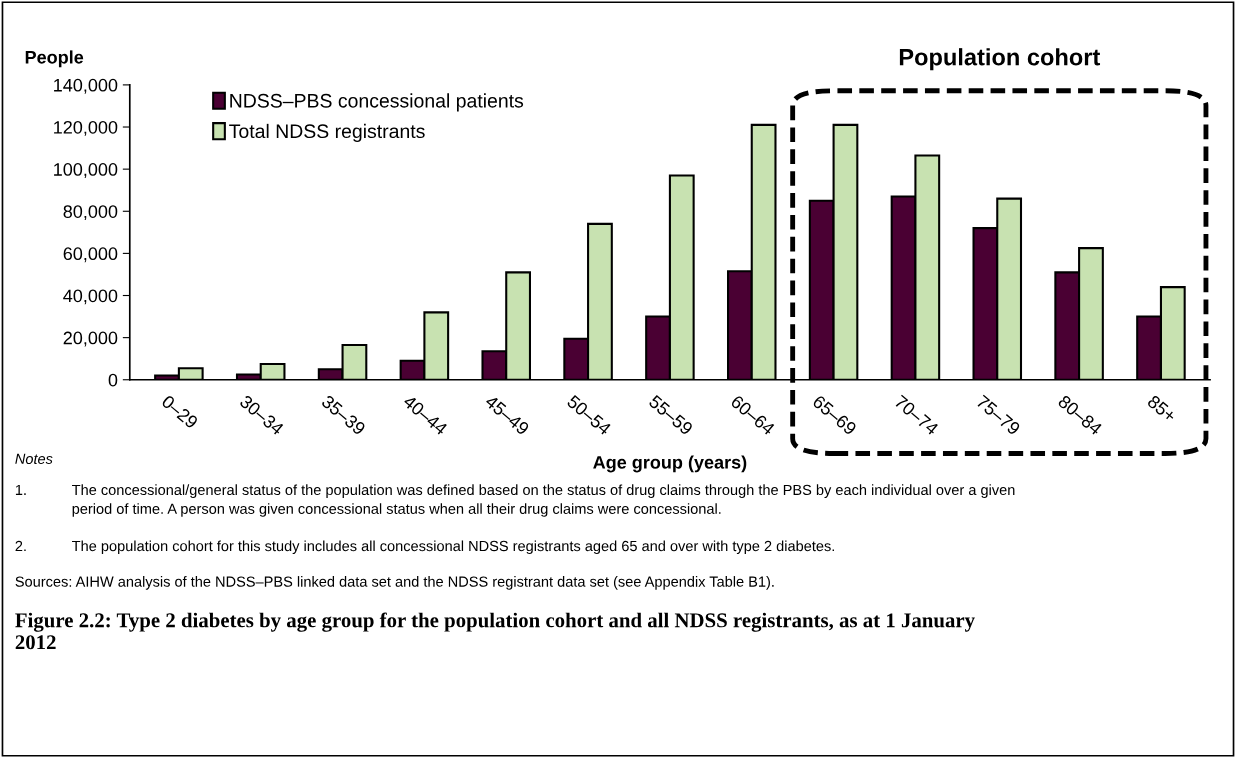  Describe the element at coordinates (1000, 59) in the screenshot. I see `text: Population cohort` at that location.